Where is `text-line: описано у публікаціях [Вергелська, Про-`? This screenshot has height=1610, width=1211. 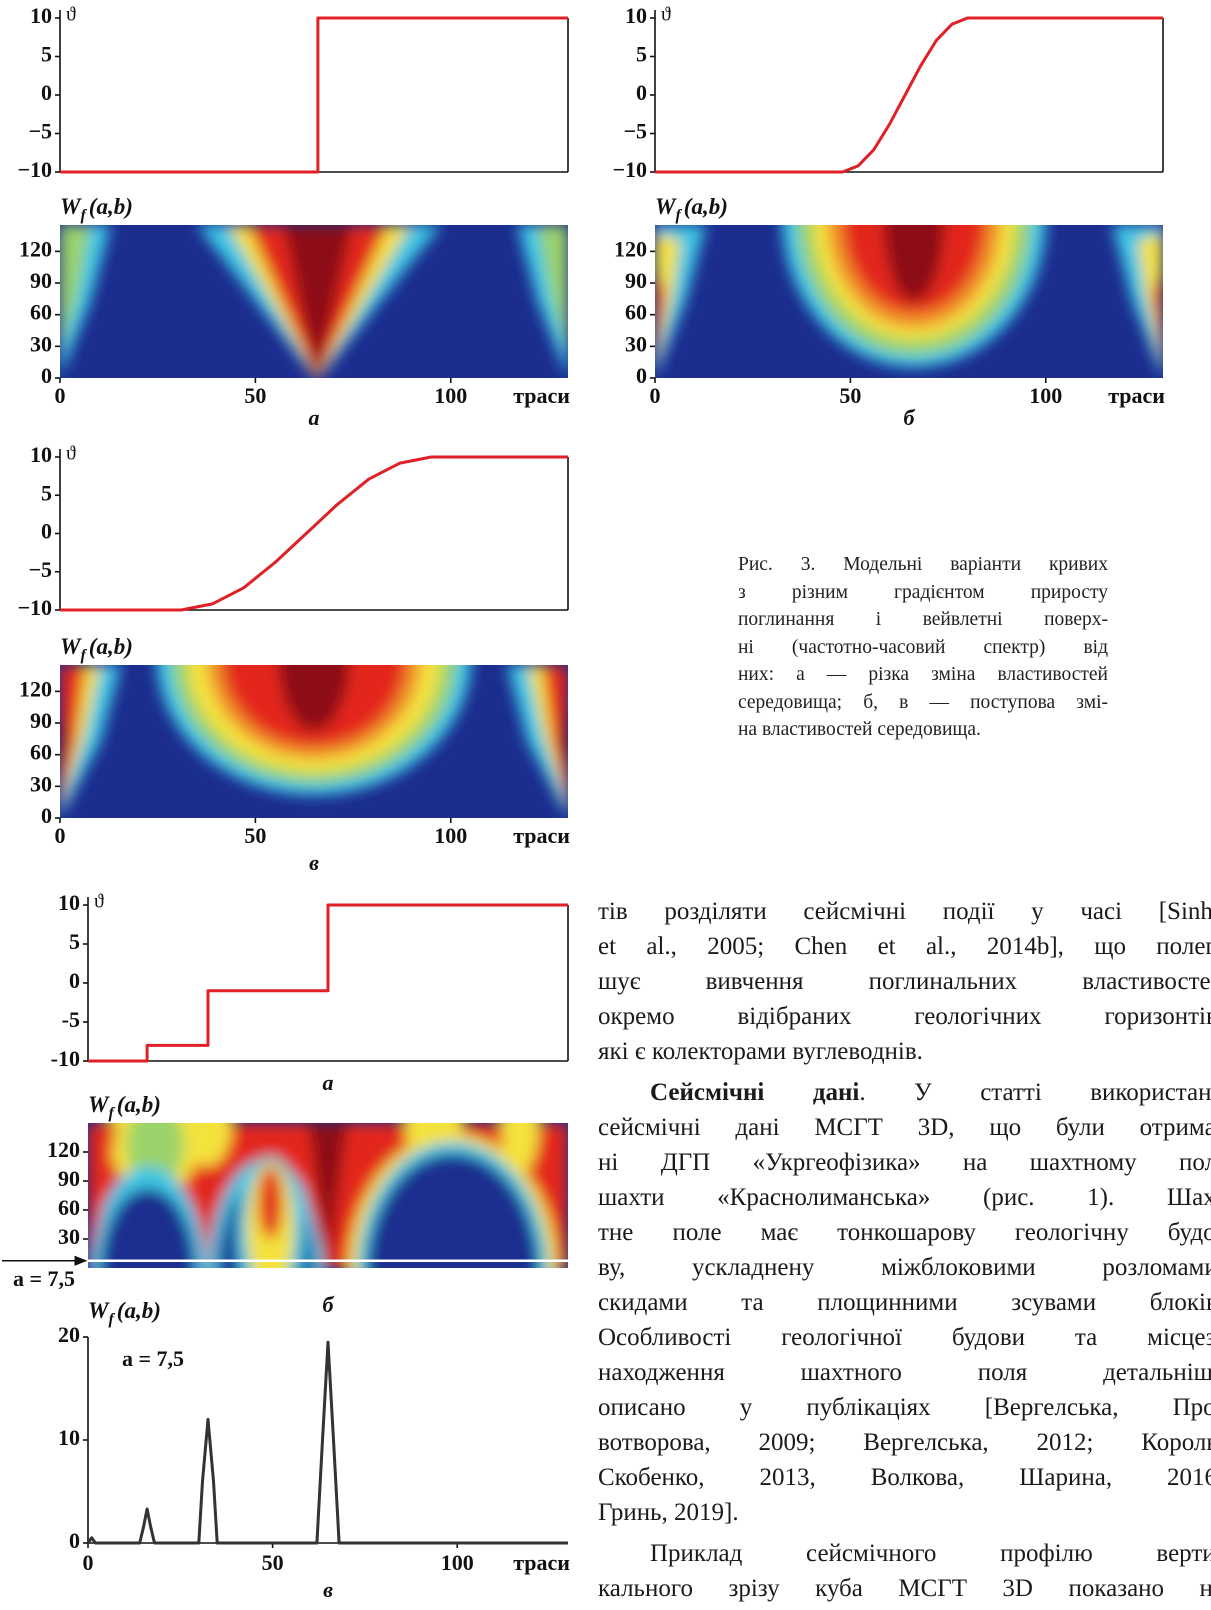
text-line: описано у публікаціях [Вергелська, Про- is located at coordinates (904, 1407).